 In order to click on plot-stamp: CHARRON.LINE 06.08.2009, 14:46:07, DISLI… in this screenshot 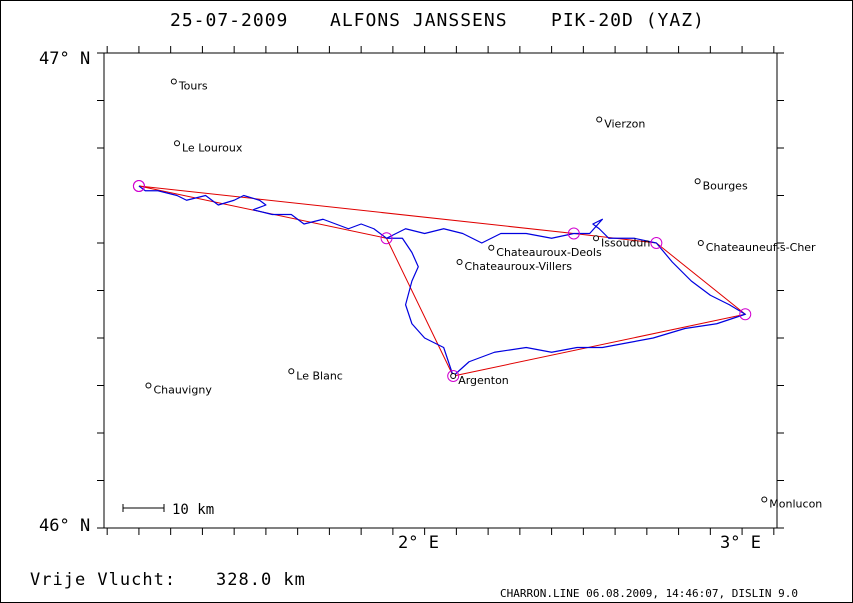, I will do `click(649, 593)`.